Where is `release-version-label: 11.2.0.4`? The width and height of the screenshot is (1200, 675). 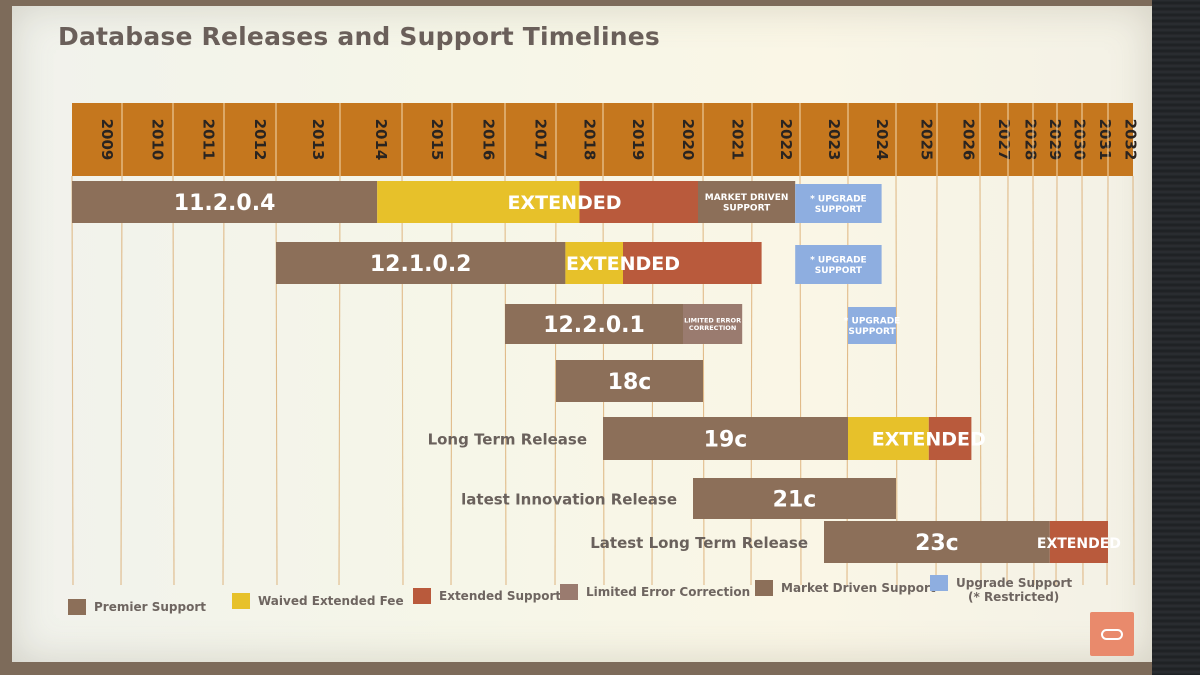 release-version-label: 11.2.0.4 is located at coordinates (225, 203).